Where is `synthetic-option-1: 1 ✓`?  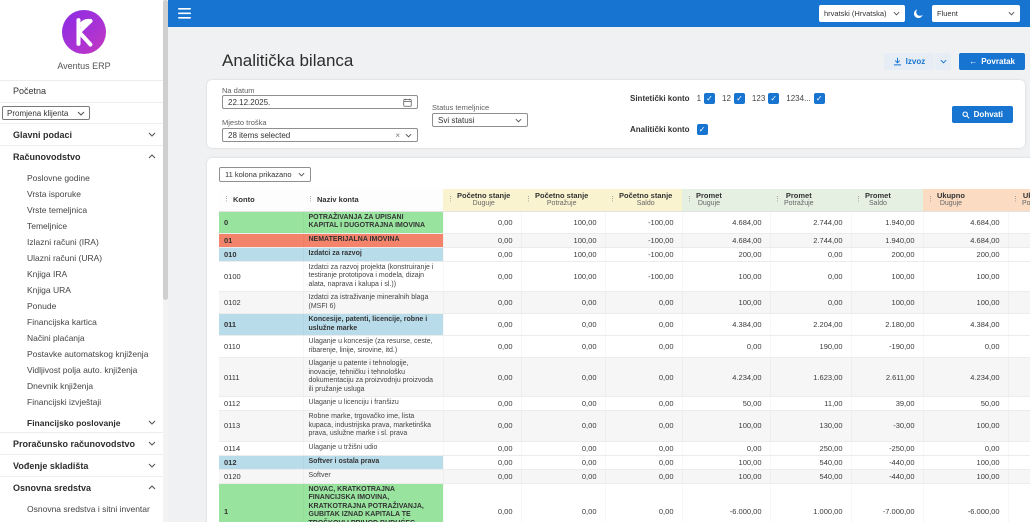 synthetic-option-1: 1 ✓ is located at coordinates (706, 98).